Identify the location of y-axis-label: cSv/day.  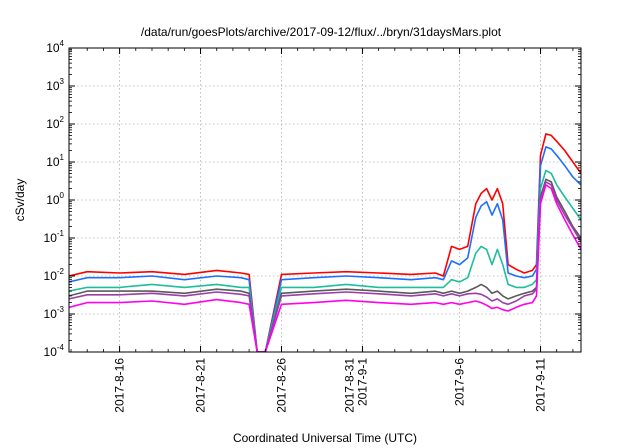
(20, 200).